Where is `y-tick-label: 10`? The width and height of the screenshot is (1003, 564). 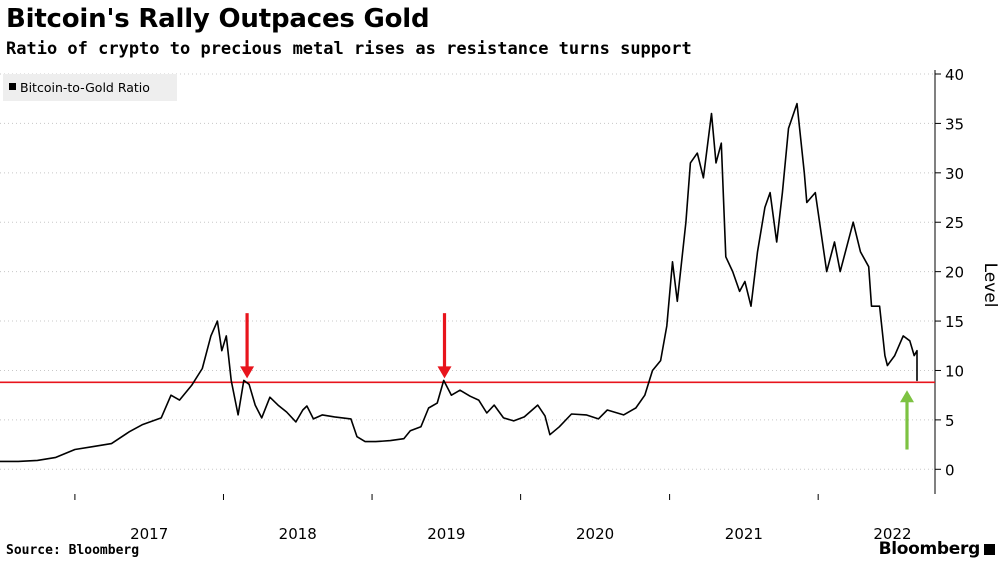
y-tick-label: 10 is located at coordinates (954, 371).